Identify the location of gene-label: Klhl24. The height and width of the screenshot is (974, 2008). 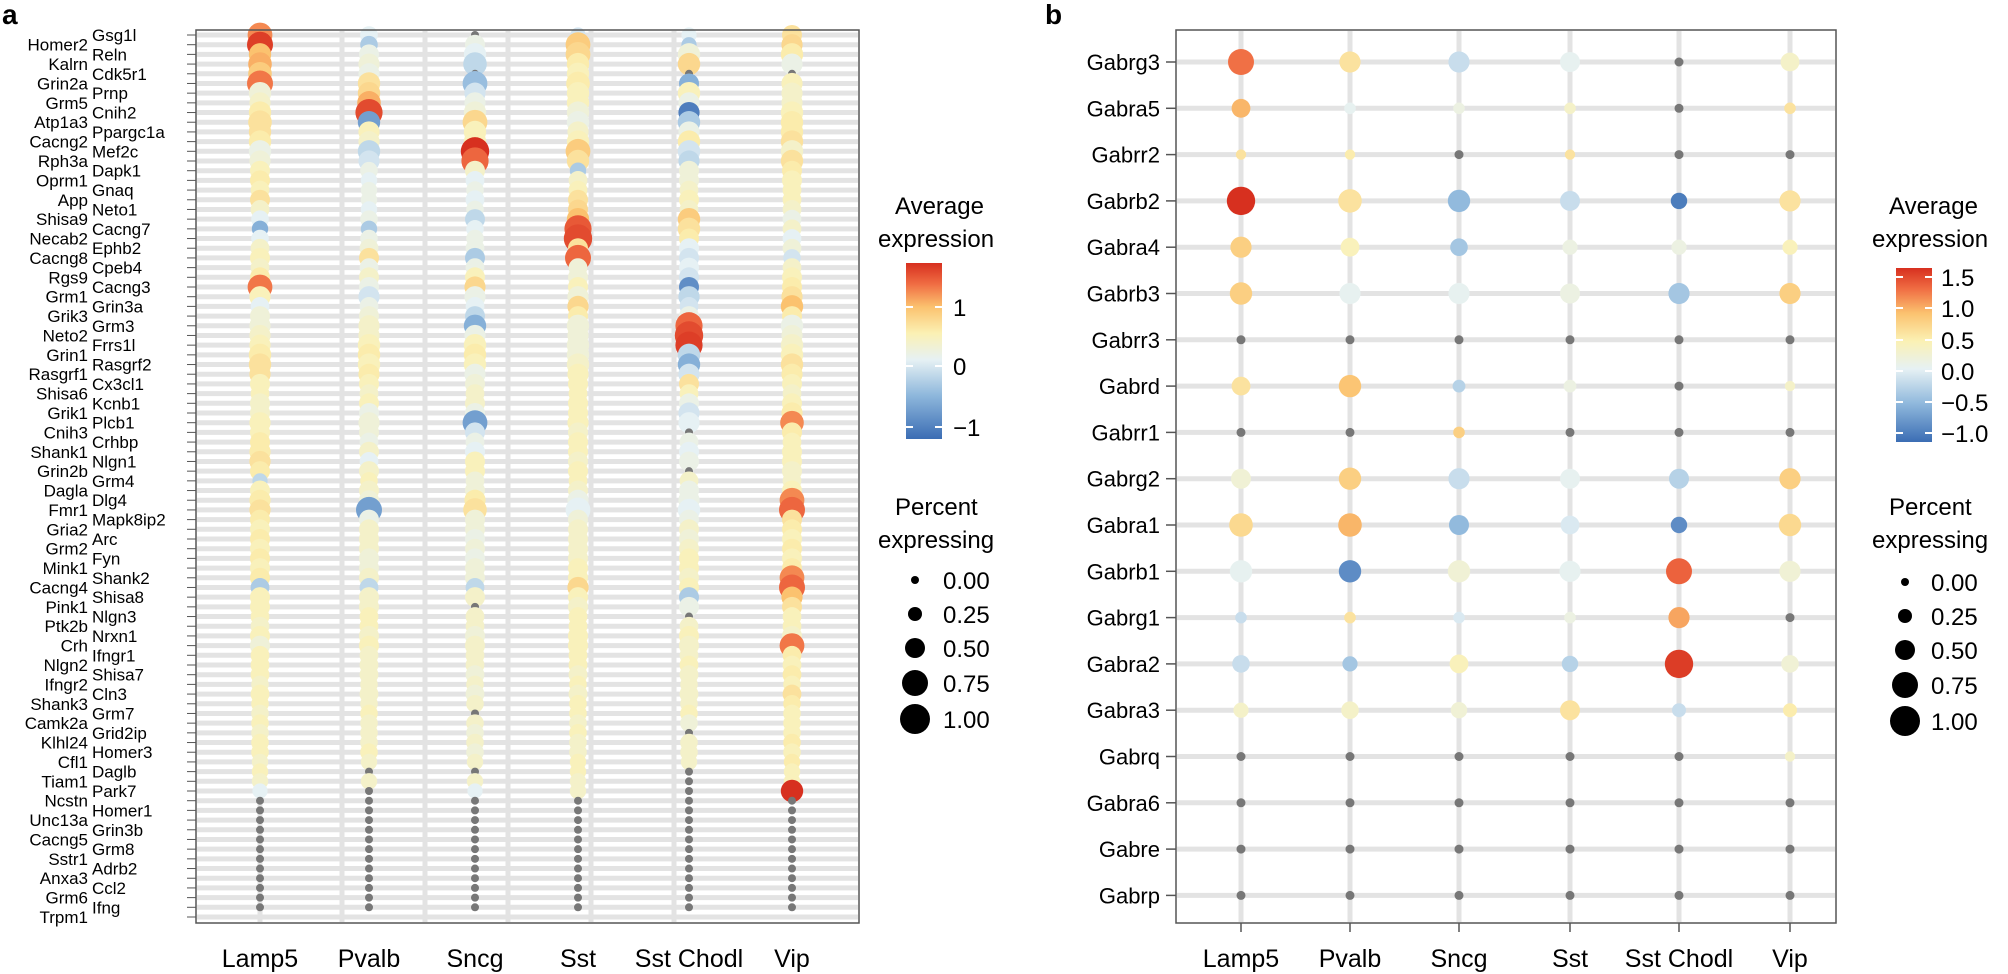
(64, 743).